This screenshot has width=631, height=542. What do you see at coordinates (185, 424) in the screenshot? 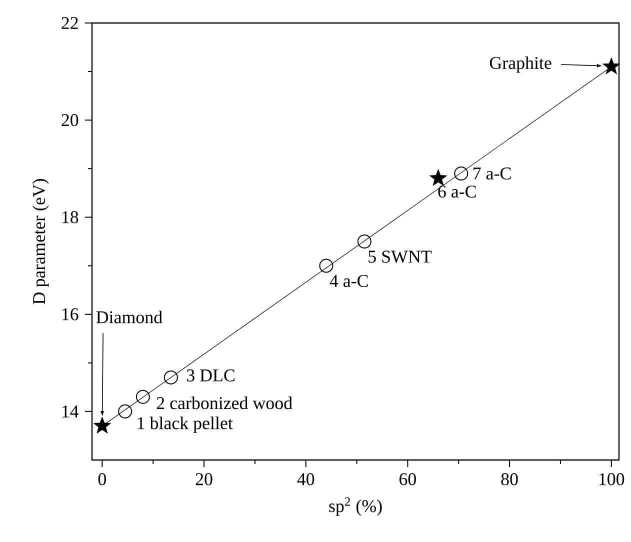
I see `annotation: 1 black pellet` at bounding box center [185, 424].